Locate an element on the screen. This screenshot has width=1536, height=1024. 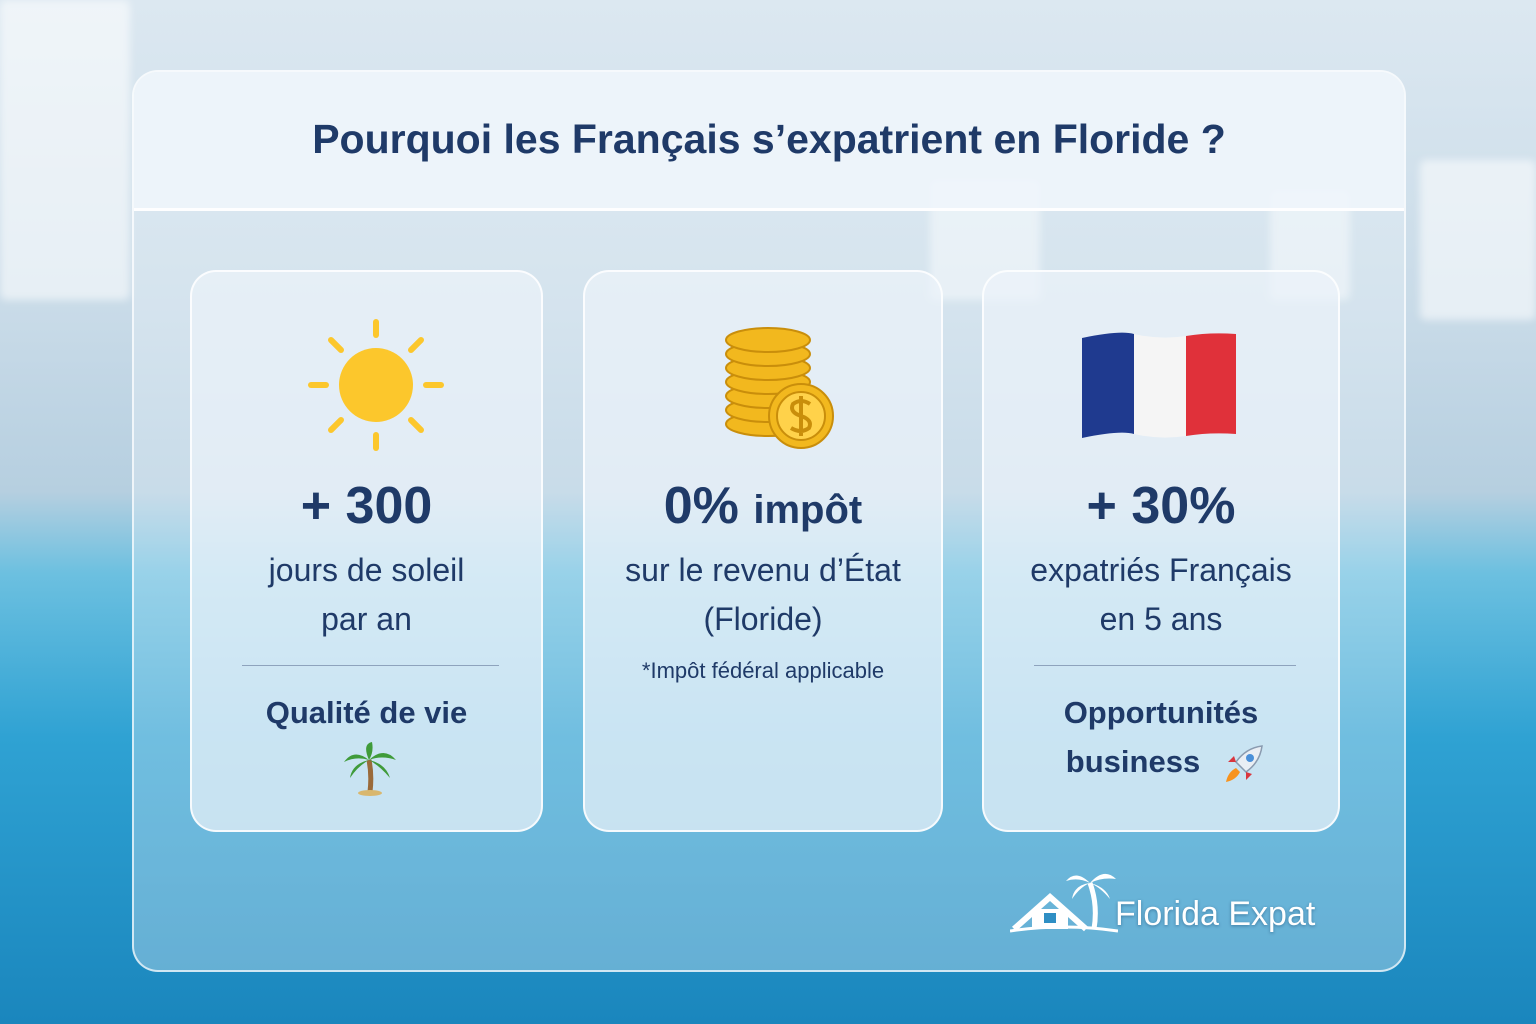
note: *Impôt fédéral applicable is located at coordinates (763, 670).